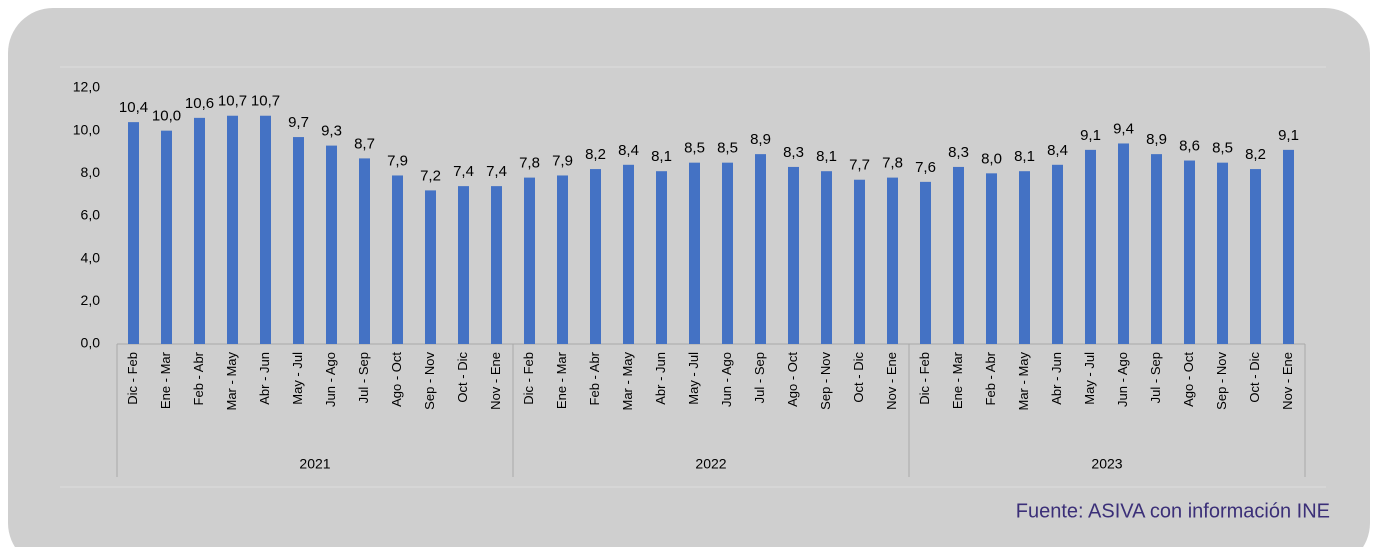 This screenshot has width=1378, height=547. What do you see at coordinates (91, 300) in the screenshot?
I see `y-tick-label: 2,0` at bounding box center [91, 300].